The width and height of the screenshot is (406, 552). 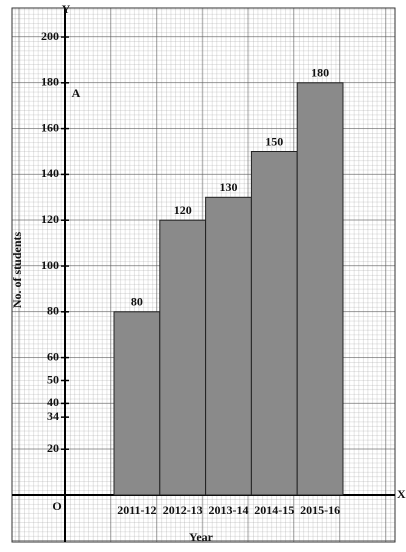 I want to click on value-label: 120, so click(x=183, y=210).